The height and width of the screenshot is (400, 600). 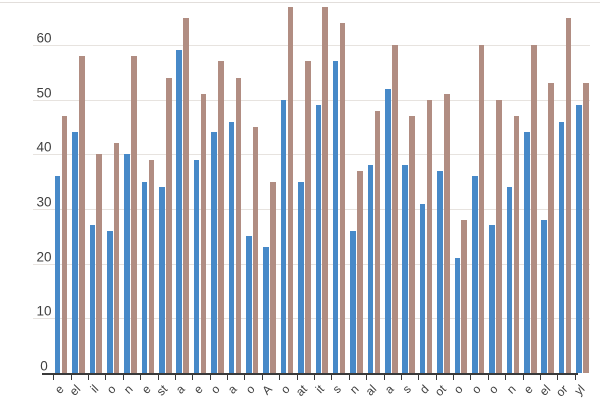 I want to click on x-axis-tick-label: at, so click(x=301, y=390).